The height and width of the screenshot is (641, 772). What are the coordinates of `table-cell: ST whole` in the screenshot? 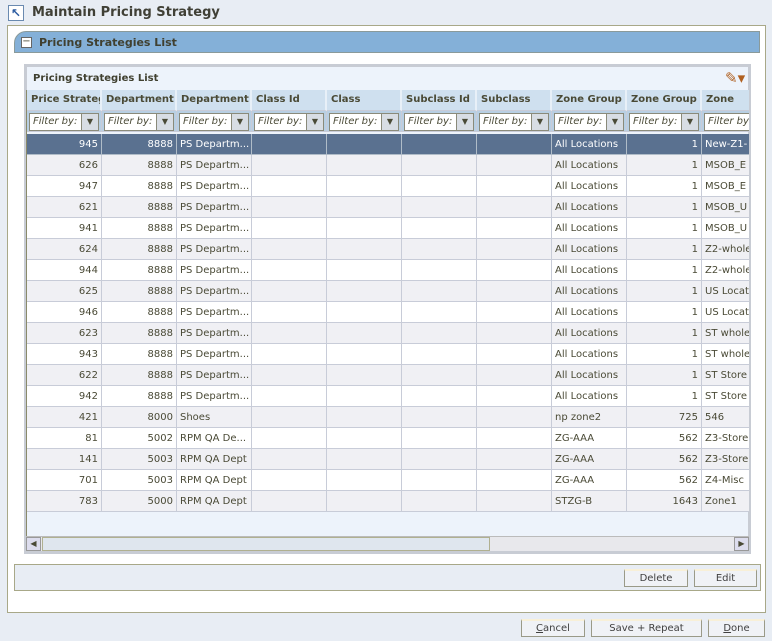 It's located at (725, 354).